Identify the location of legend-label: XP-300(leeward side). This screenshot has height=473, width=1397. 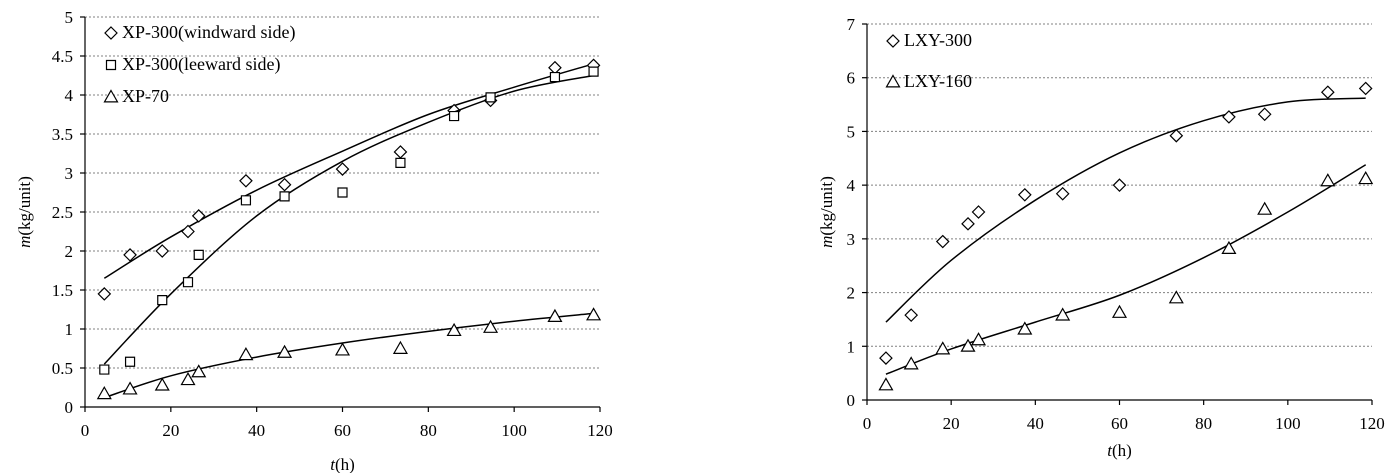
(201, 64).